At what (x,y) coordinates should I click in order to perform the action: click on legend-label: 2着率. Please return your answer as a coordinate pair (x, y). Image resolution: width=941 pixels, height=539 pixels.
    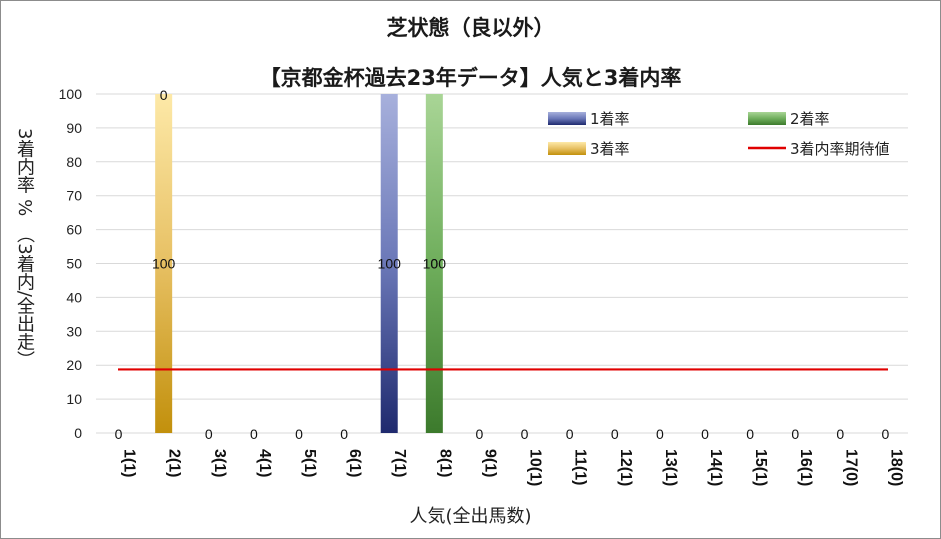
    Looking at the image, I should click on (810, 119).